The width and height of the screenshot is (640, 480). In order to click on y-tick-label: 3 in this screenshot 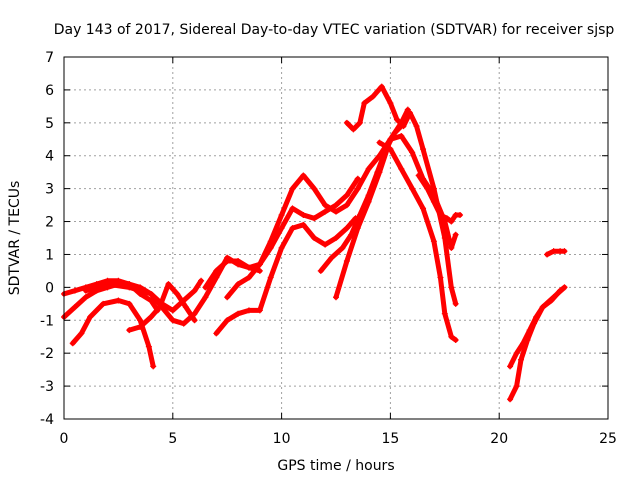, I will do `click(49, 190)`.